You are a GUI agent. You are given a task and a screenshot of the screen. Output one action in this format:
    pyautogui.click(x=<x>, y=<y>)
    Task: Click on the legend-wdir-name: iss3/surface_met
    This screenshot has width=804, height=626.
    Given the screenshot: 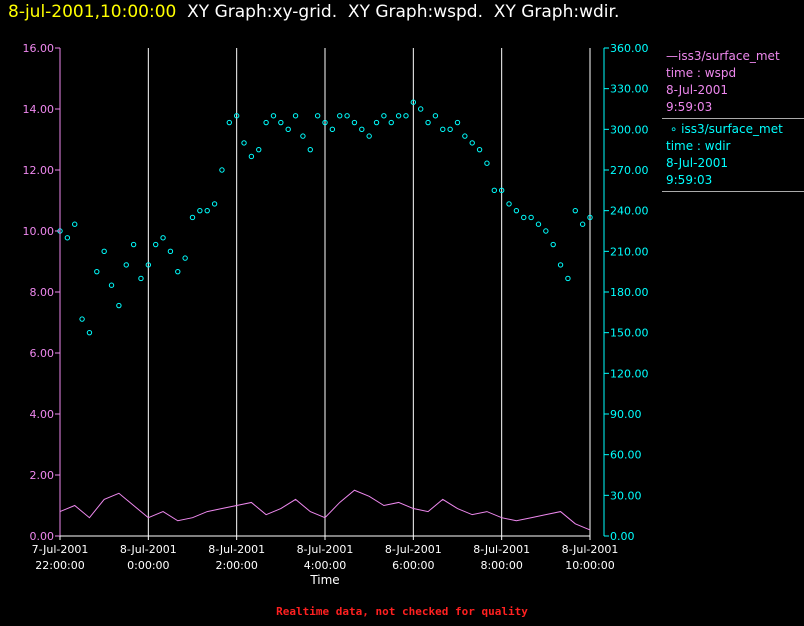 What is the action you would take?
    pyautogui.click(x=732, y=129)
    